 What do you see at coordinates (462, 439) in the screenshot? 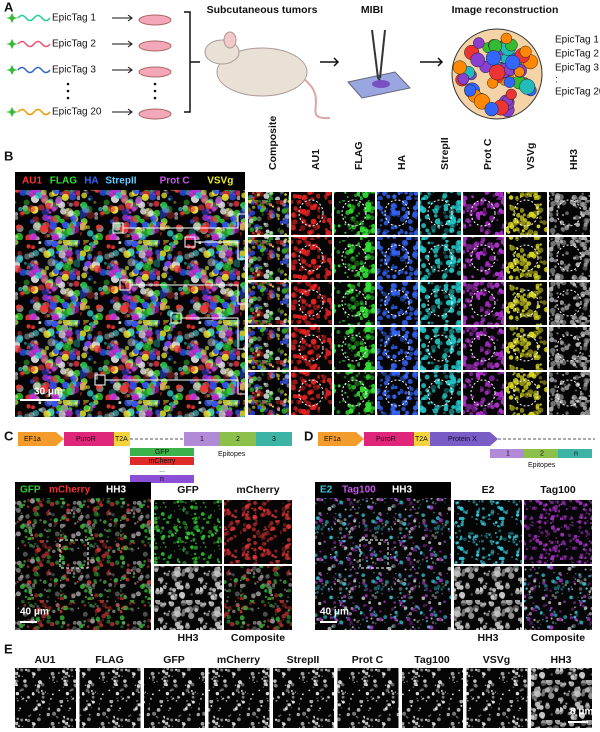
I see `protein-label: Protein X` at bounding box center [462, 439].